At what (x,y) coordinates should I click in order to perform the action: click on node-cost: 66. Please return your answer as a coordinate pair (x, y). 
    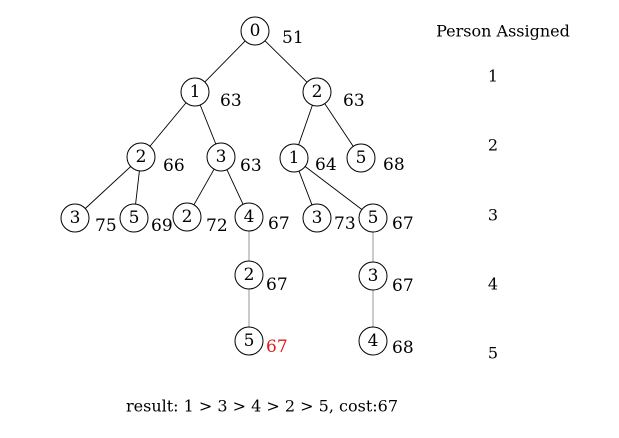
    Looking at the image, I should click on (174, 166).